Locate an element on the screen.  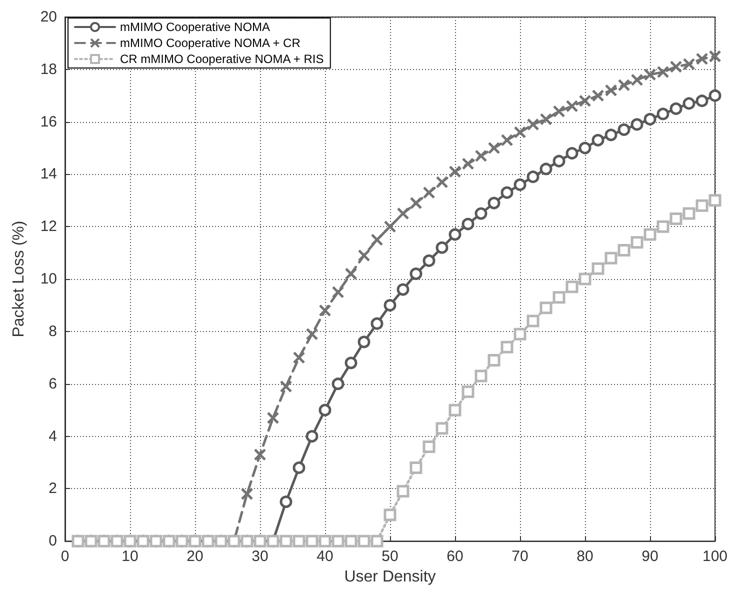
x-tick-label: 30 is located at coordinates (260, 557).